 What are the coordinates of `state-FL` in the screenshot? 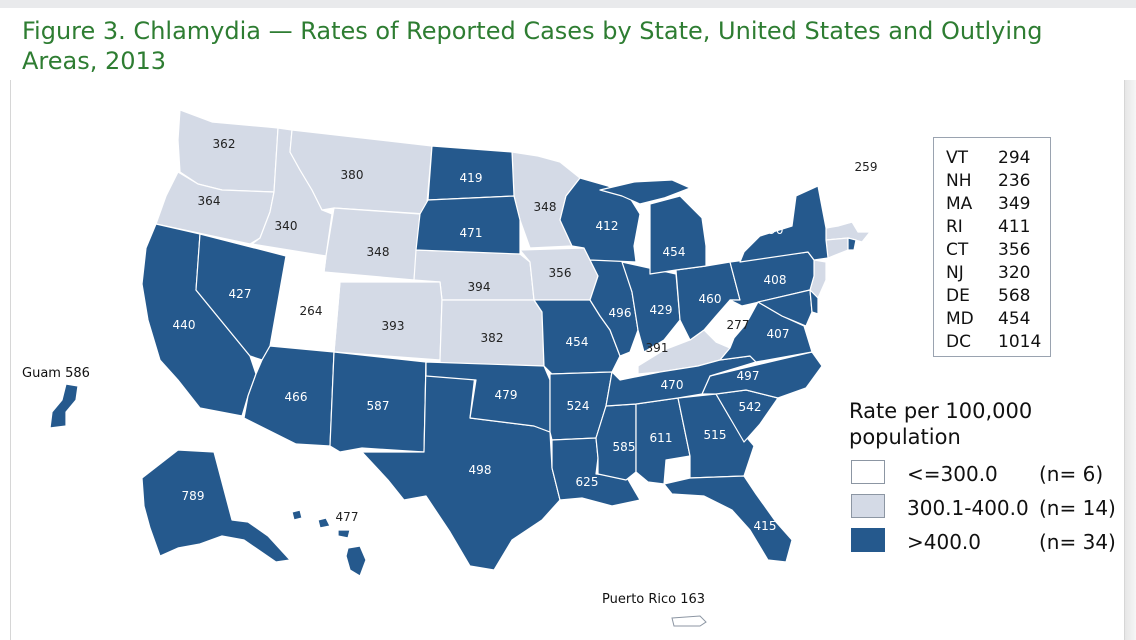 It's located at (728, 519).